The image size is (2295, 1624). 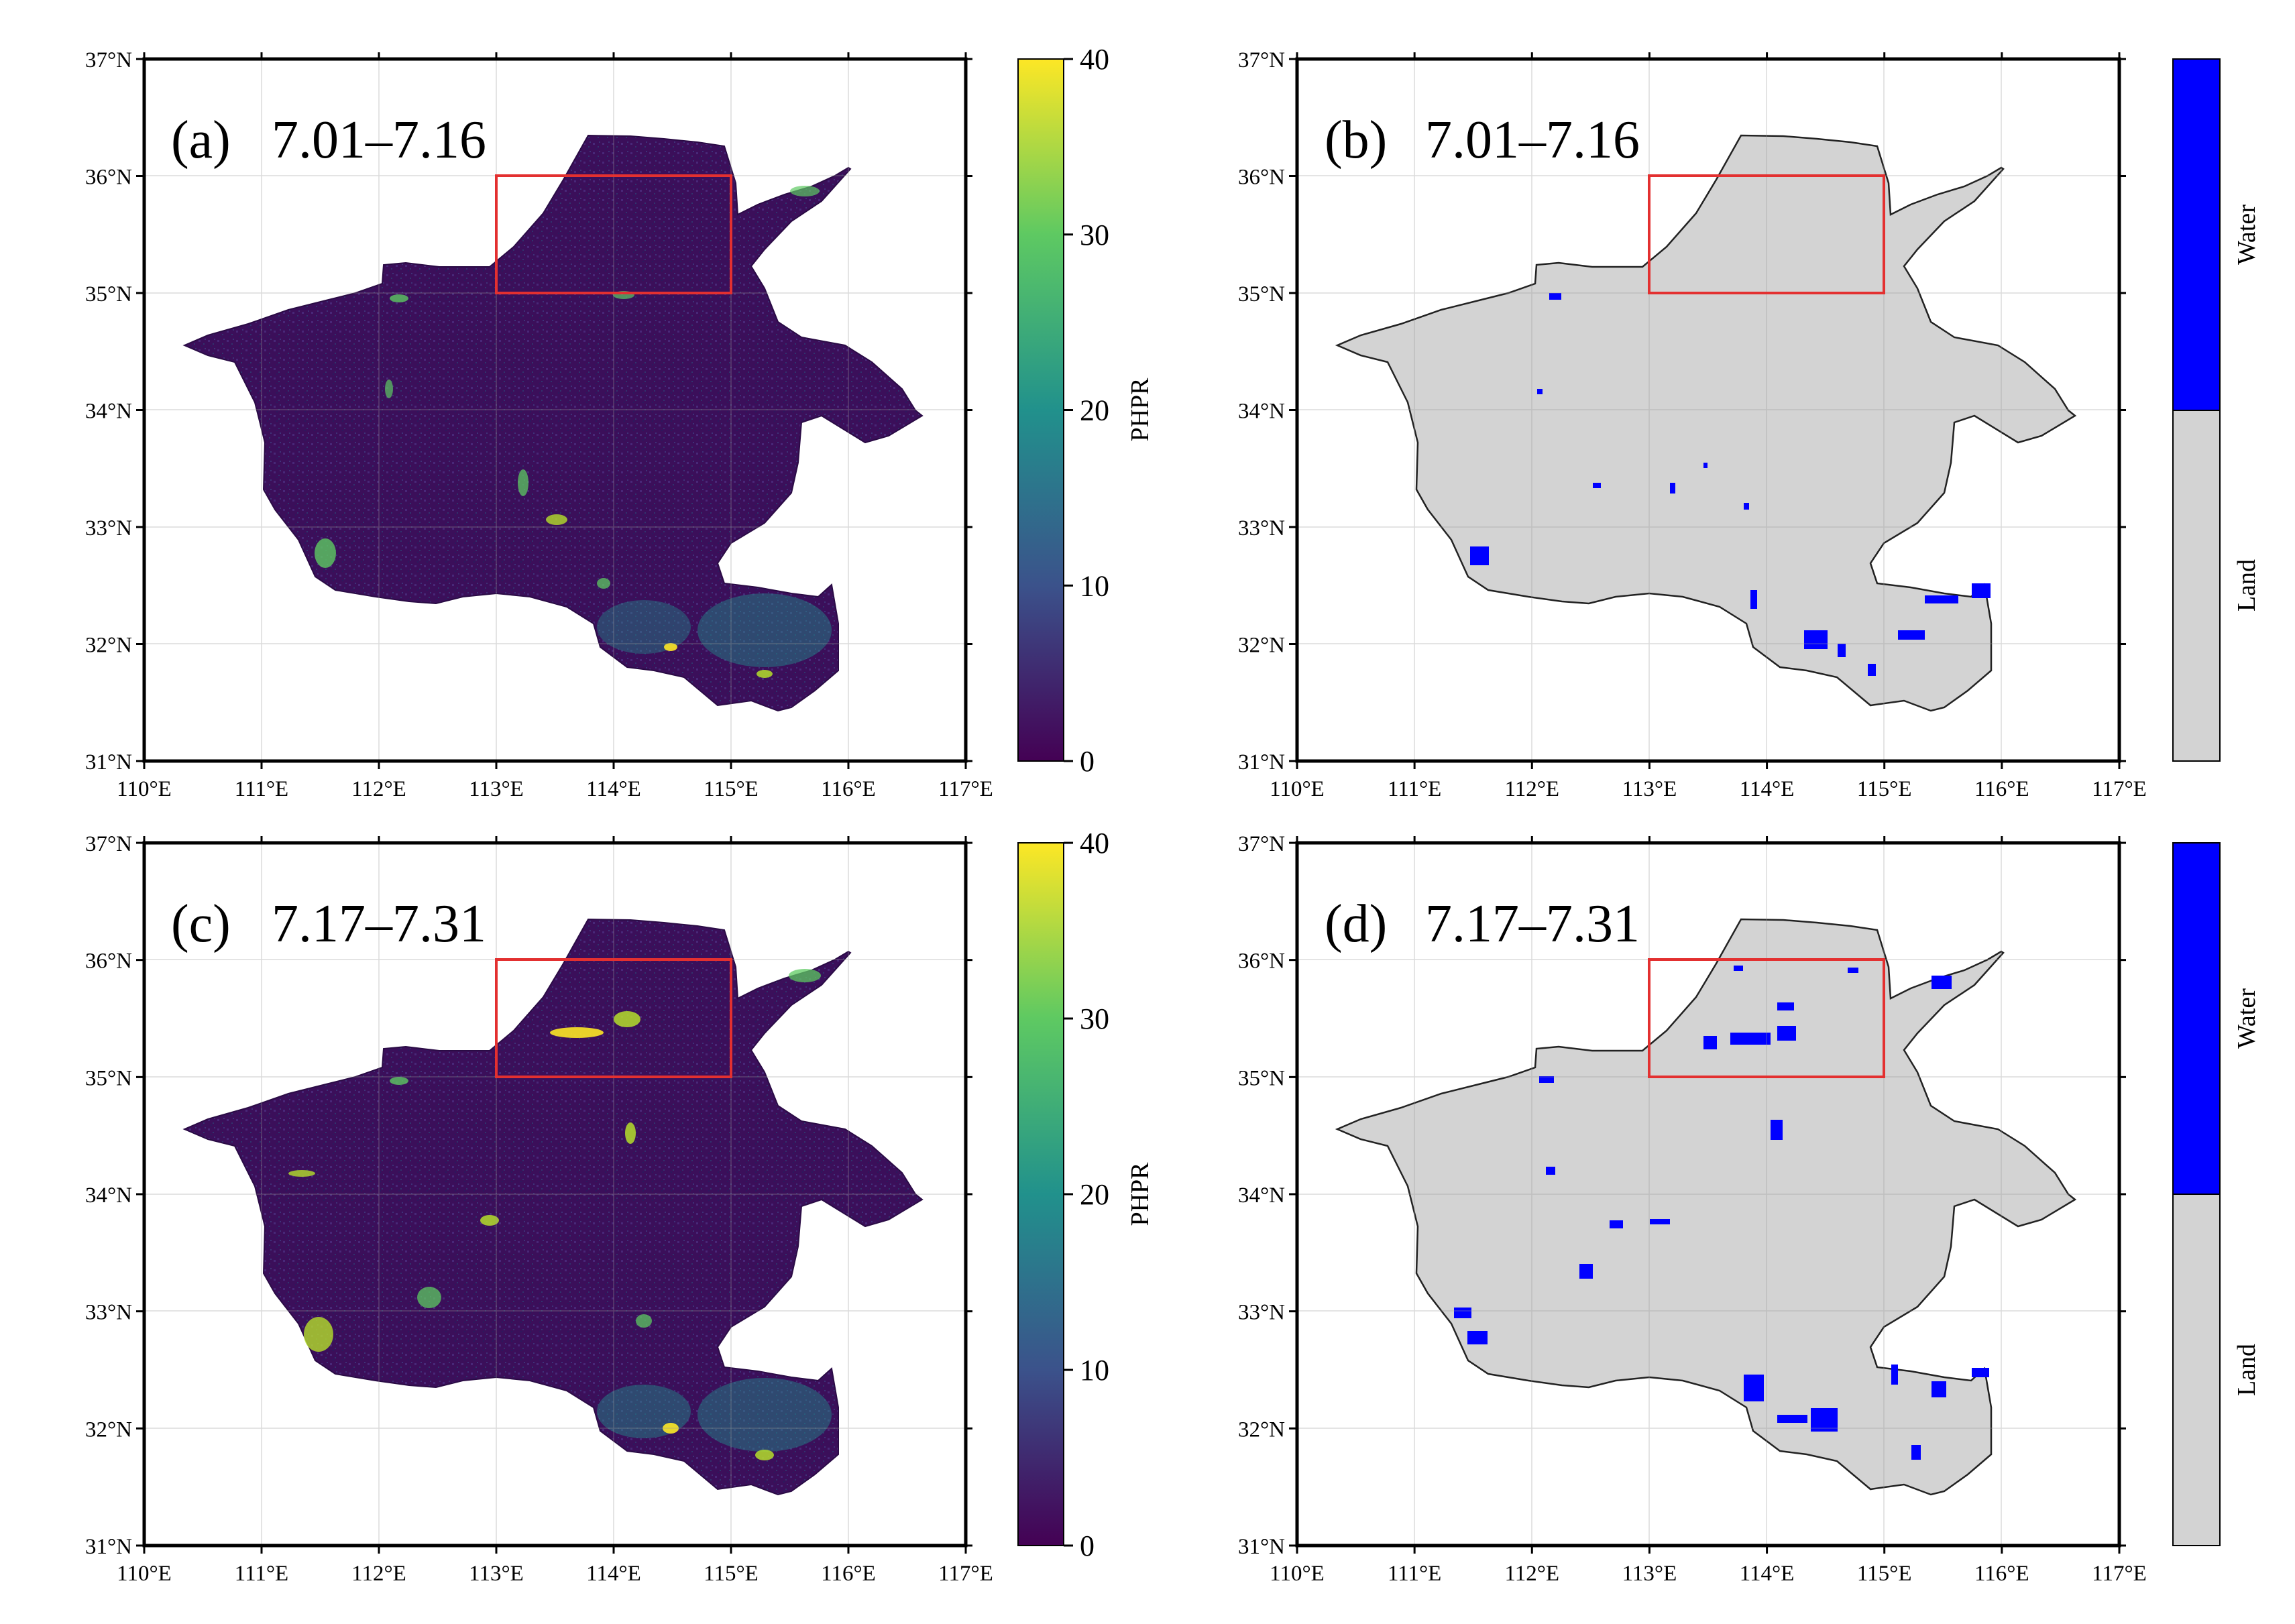 What do you see at coordinates (201, 924) in the screenshot?
I see `panel-label: (c)` at bounding box center [201, 924].